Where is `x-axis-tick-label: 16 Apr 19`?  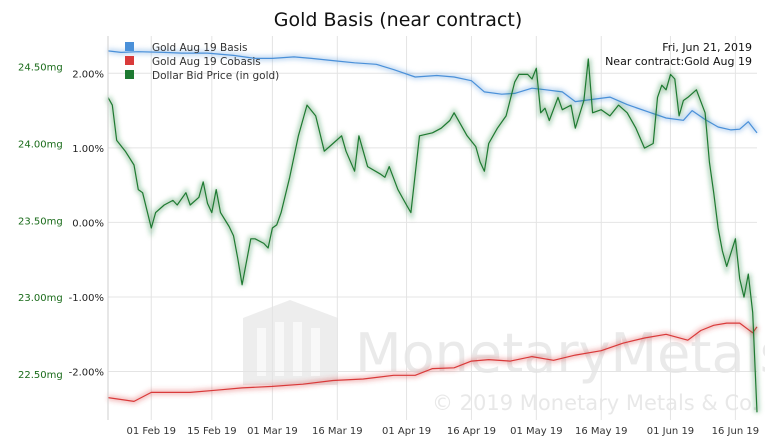
x-axis-tick-label: 16 Apr 19 is located at coordinates (471, 431).